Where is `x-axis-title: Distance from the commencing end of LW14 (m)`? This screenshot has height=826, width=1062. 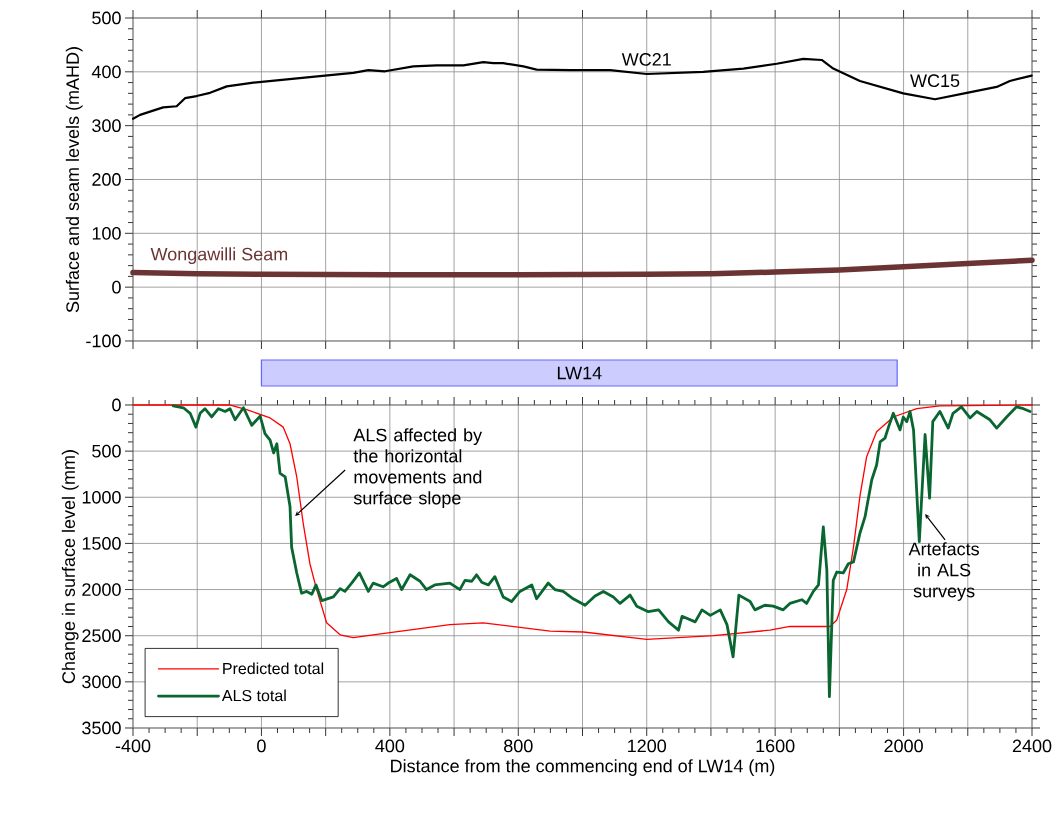 x-axis-title: Distance from the commencing end of LW14 (m) is located at coordinates (583, 767).